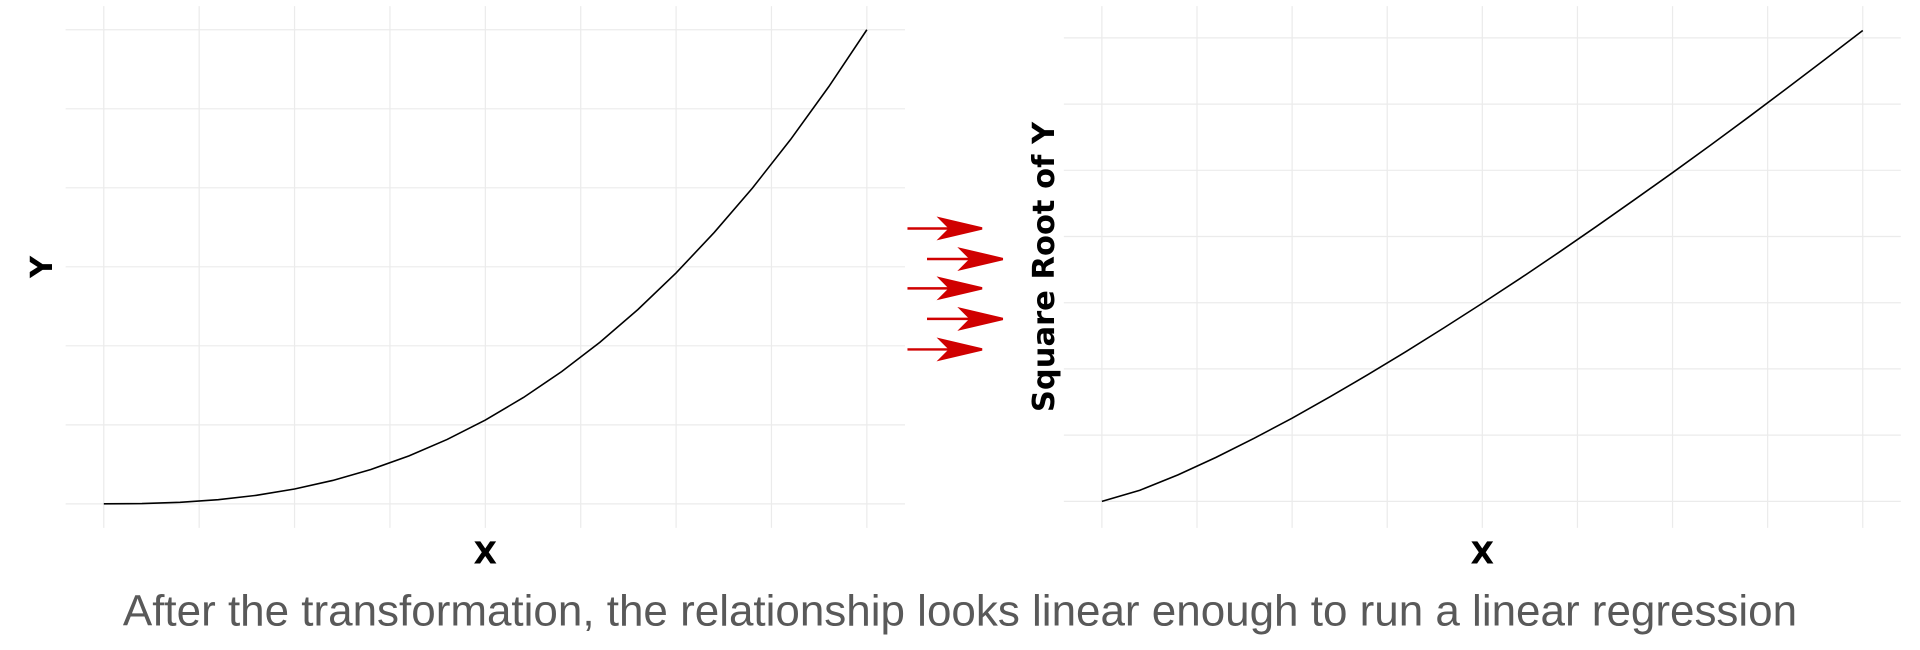 This screenshot has width=1920, height=650. Describe the element at coordinates (955, 289) in the screenshot. I see `arrows` at that location.